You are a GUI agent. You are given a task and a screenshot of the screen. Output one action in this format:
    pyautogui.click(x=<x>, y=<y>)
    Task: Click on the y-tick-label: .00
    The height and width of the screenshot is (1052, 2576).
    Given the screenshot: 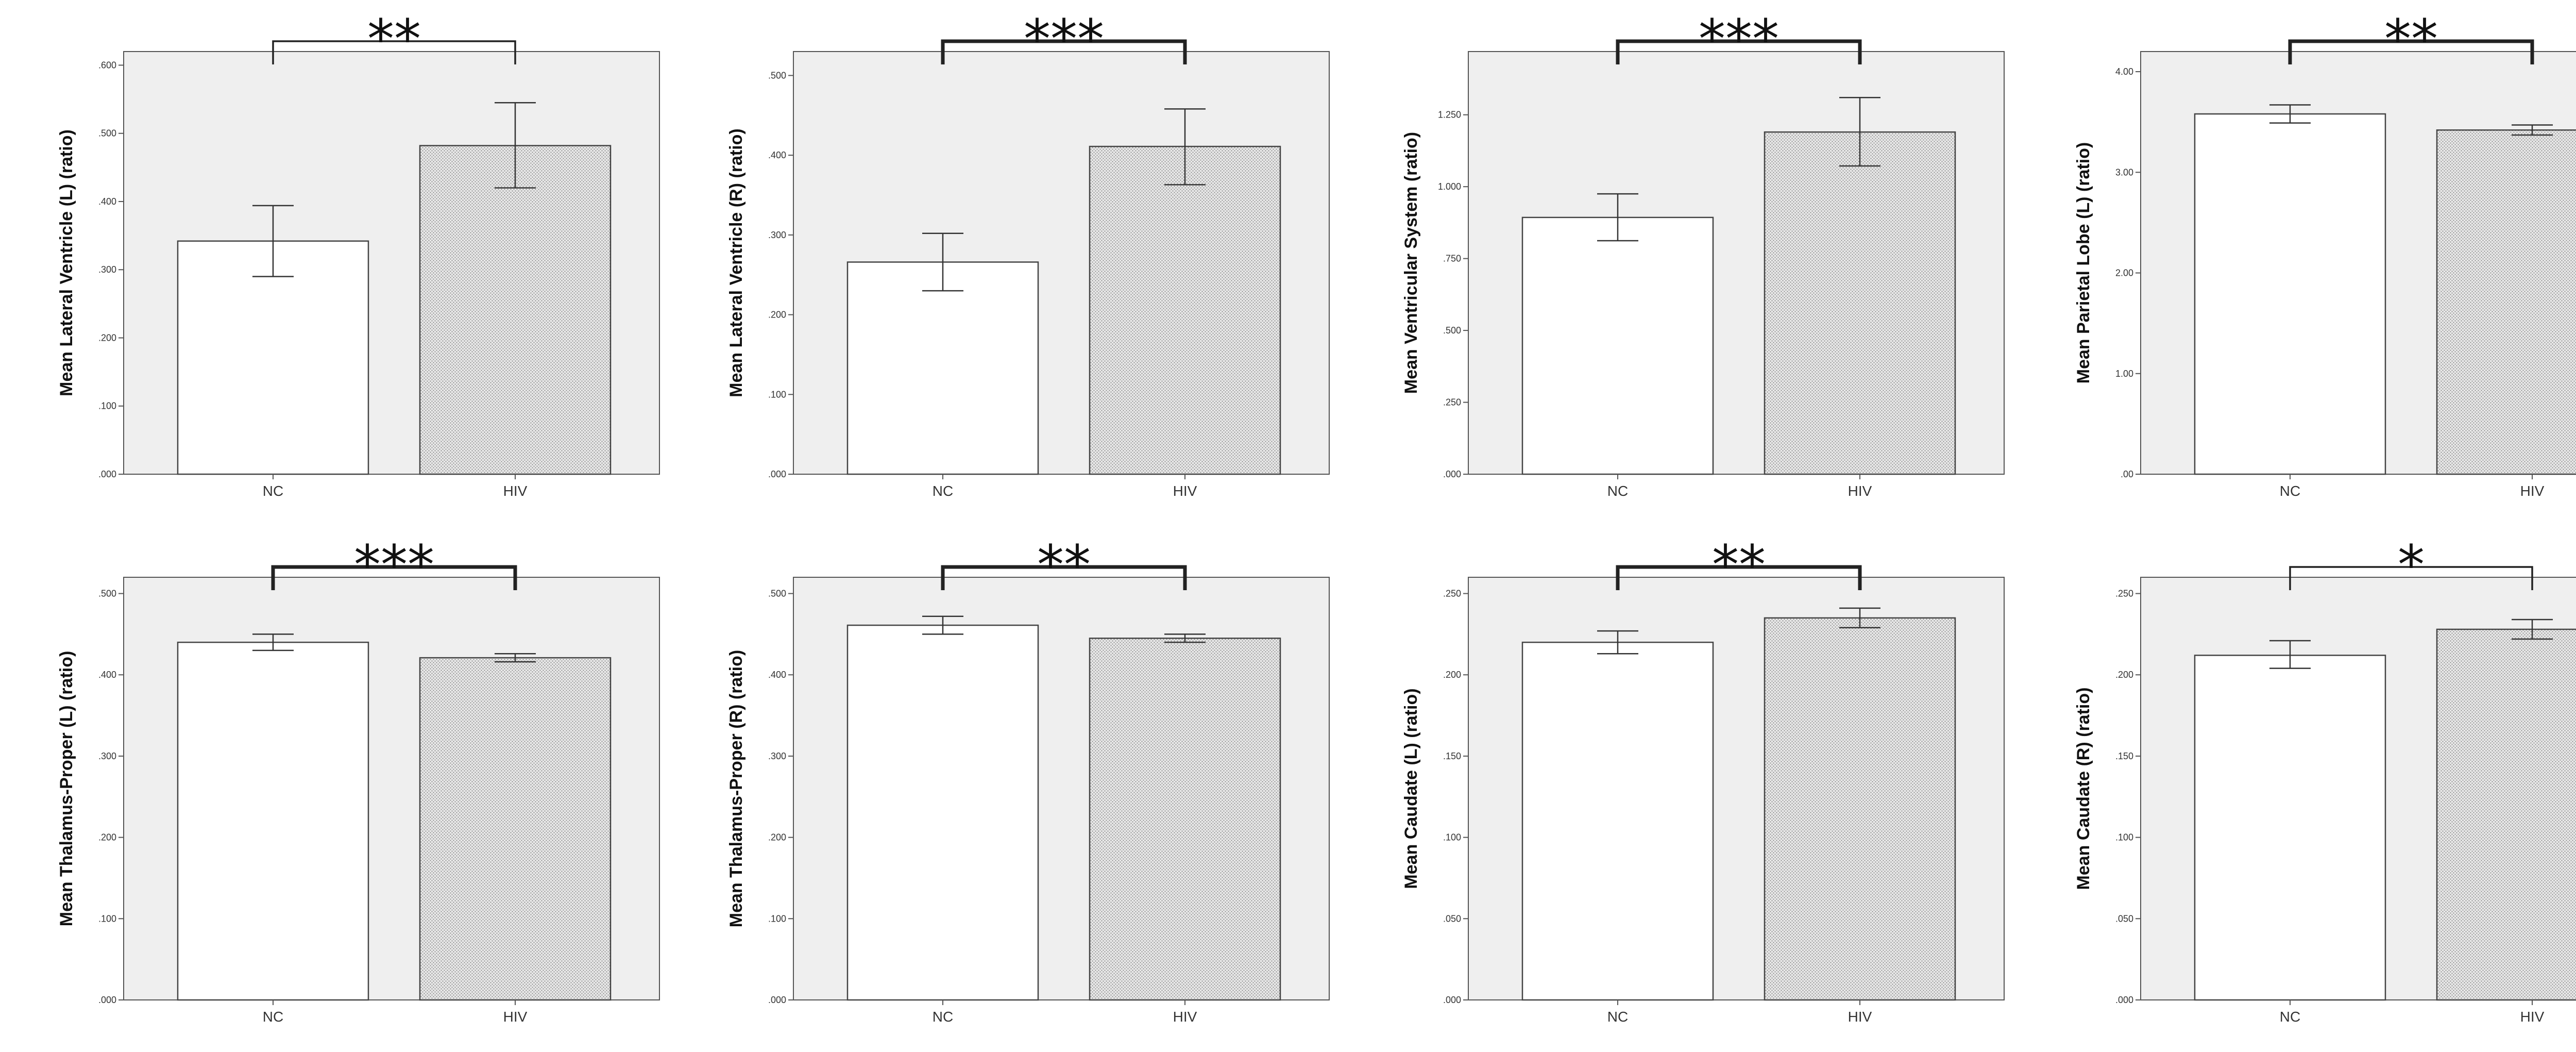 What is the action you would take?
    pyautogui.click(x=2127, y=474)
    